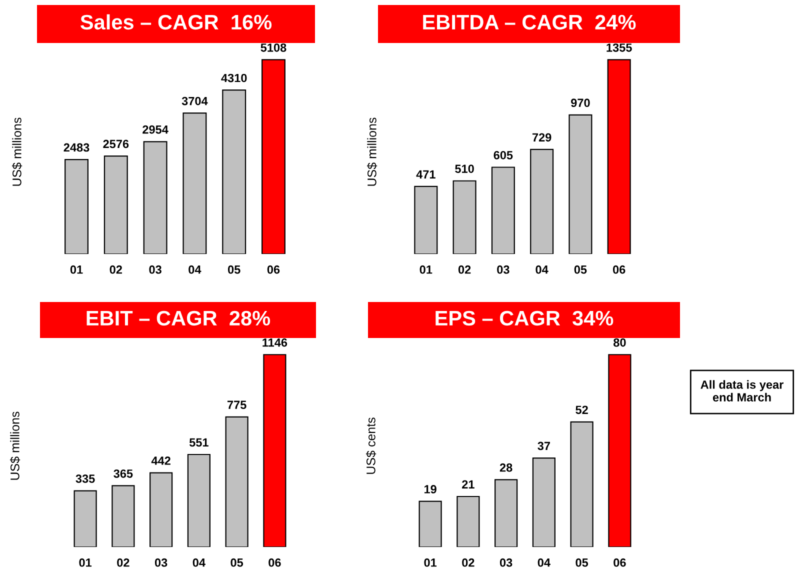 The height and width of the screenshot is (572, 805). Describe the element at coordinates (198, 442) in the screenshot. I see `data-label: 551` at that location.